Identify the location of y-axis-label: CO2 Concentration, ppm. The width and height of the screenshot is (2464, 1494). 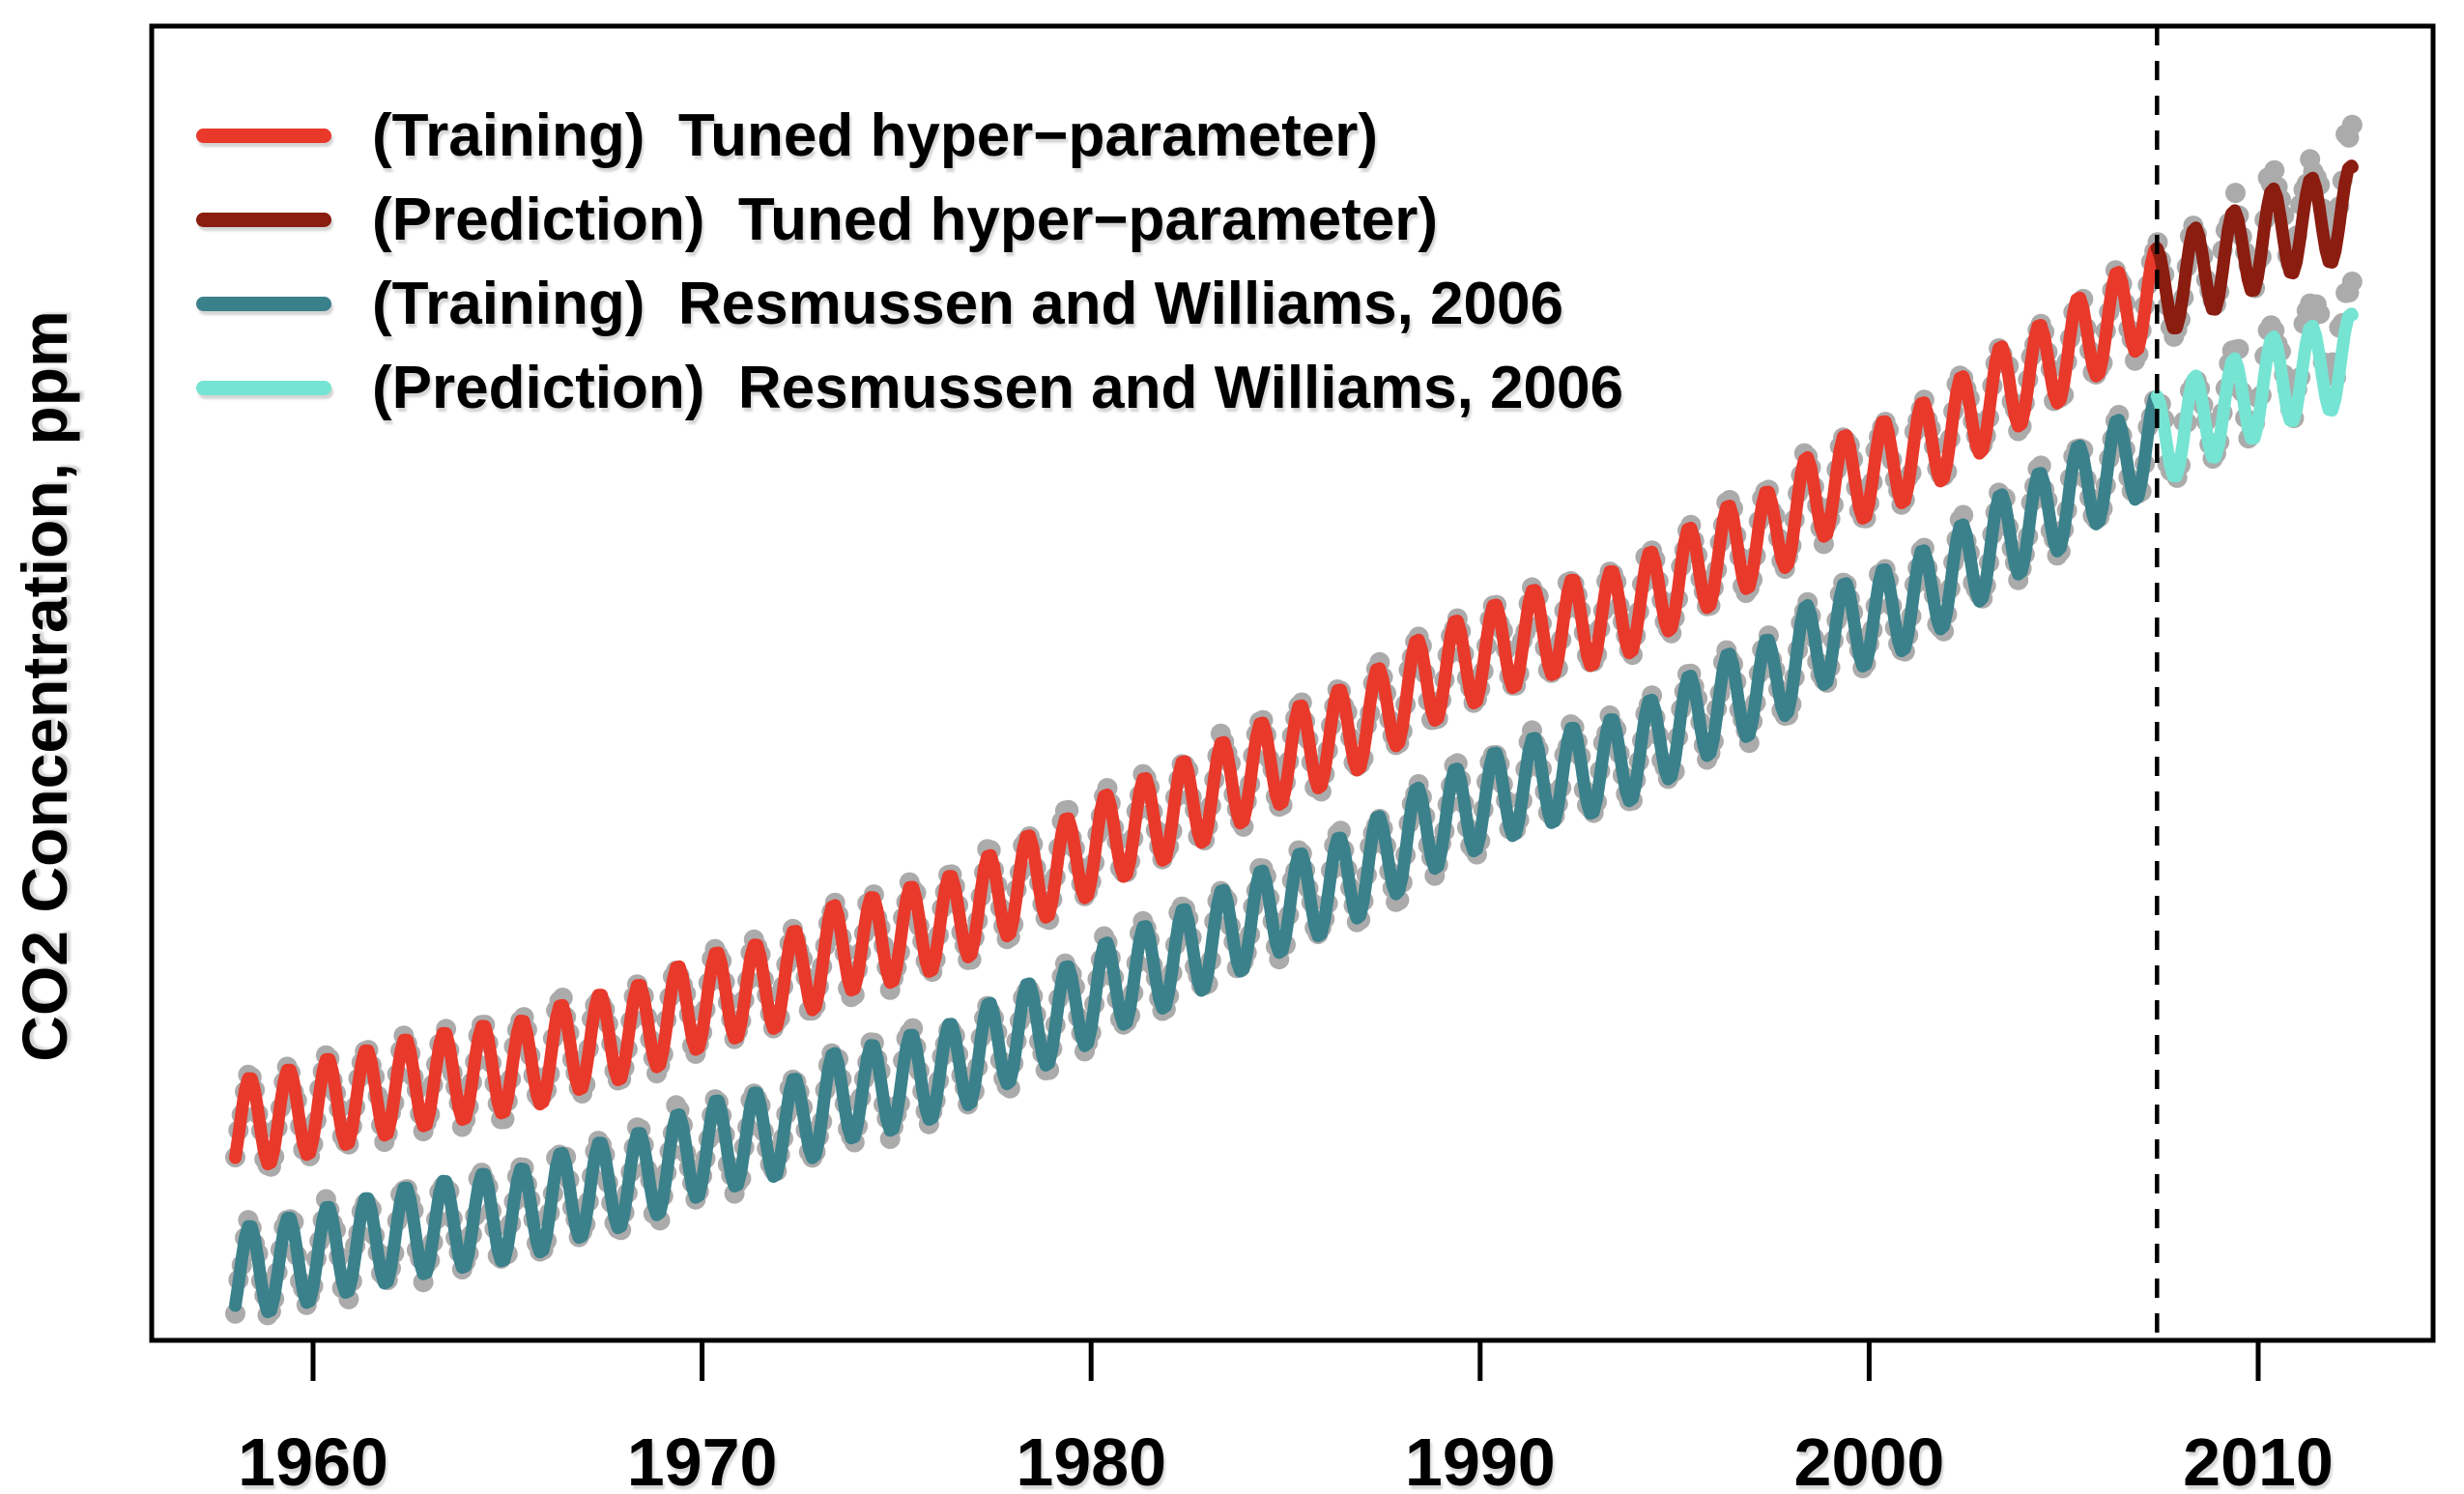
(44, 686).